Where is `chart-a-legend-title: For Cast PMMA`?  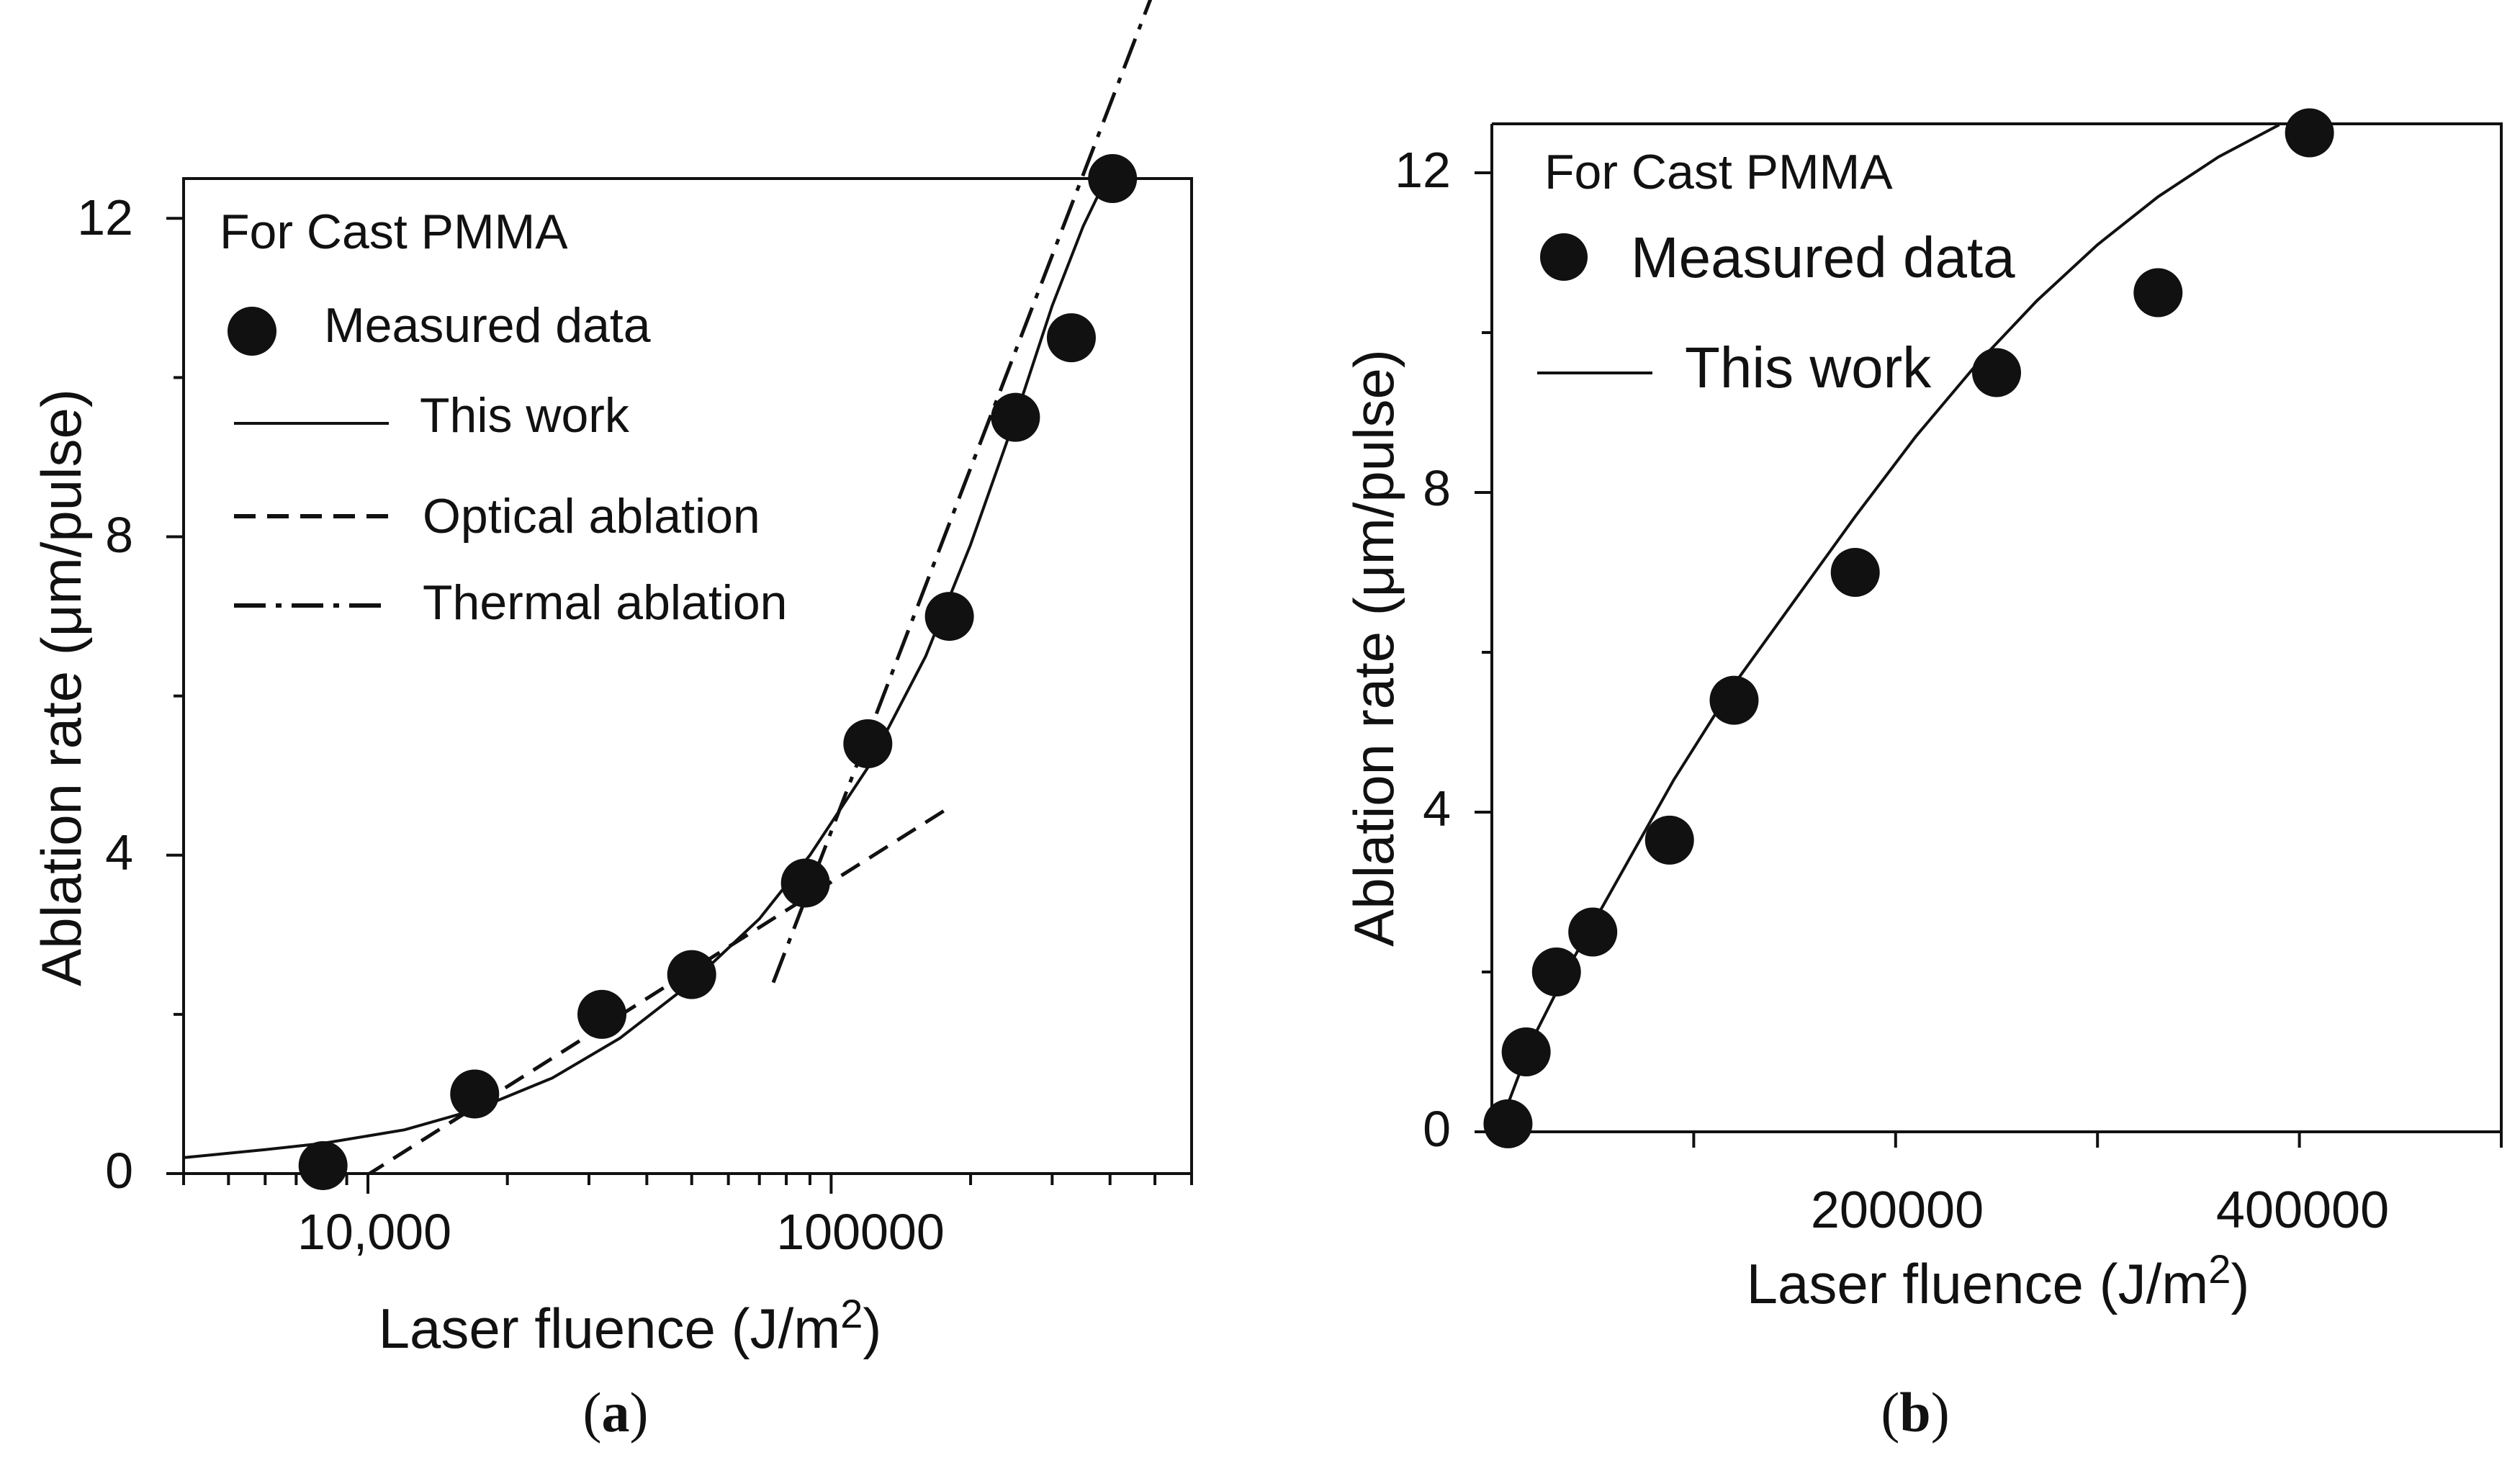 chart-a-legend-title: For Cast PMMA is located at coordinates (394, 231).